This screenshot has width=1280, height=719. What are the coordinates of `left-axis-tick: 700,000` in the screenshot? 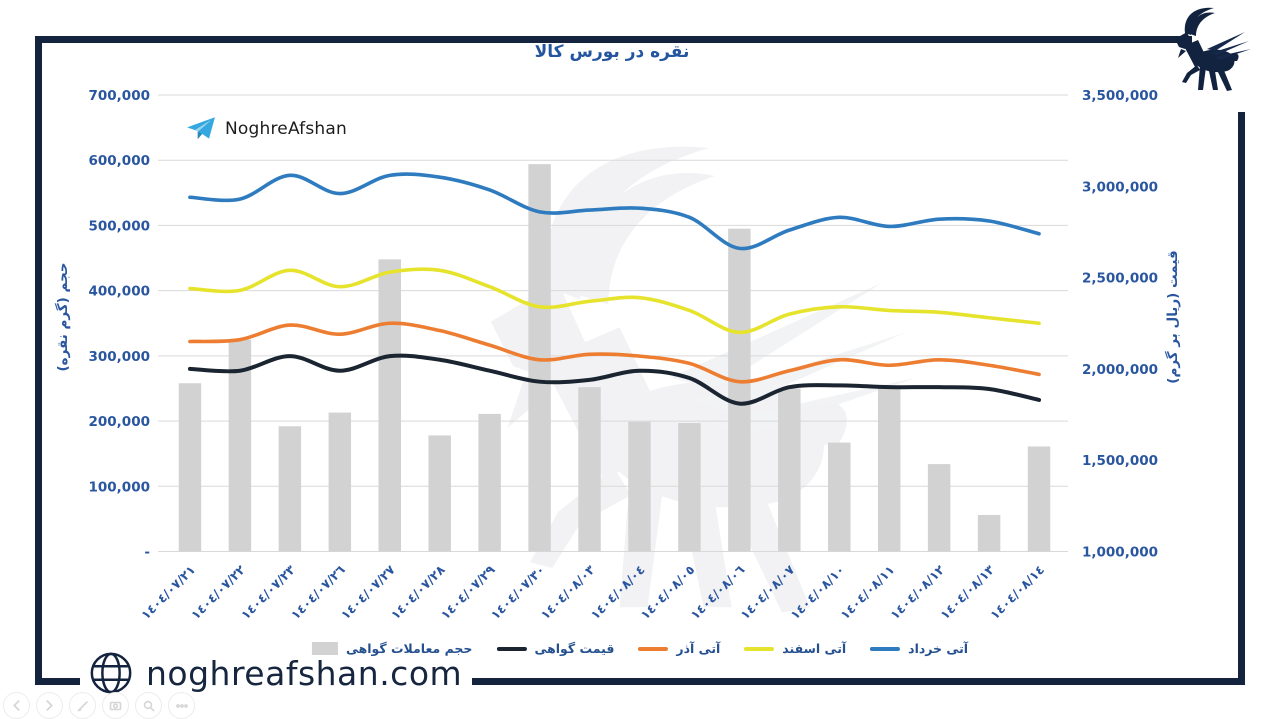 It's located at (120, 96).